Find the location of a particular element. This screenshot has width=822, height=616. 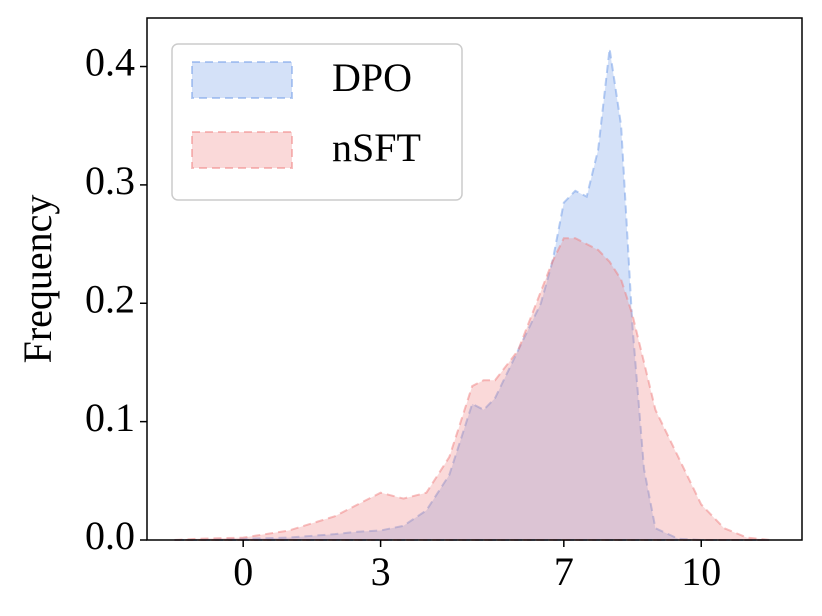

x-tick-label: 10 is located at coordinates (701, 571).